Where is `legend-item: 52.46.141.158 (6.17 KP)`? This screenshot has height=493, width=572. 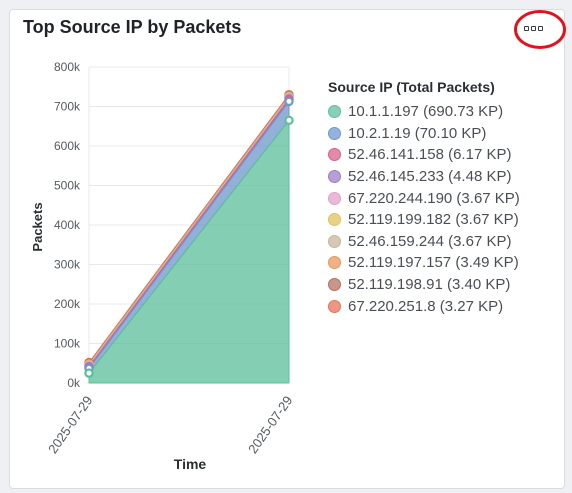
legend-item: 52.46.141.158 (6.17 KP) is located at coordinates (424, 155).